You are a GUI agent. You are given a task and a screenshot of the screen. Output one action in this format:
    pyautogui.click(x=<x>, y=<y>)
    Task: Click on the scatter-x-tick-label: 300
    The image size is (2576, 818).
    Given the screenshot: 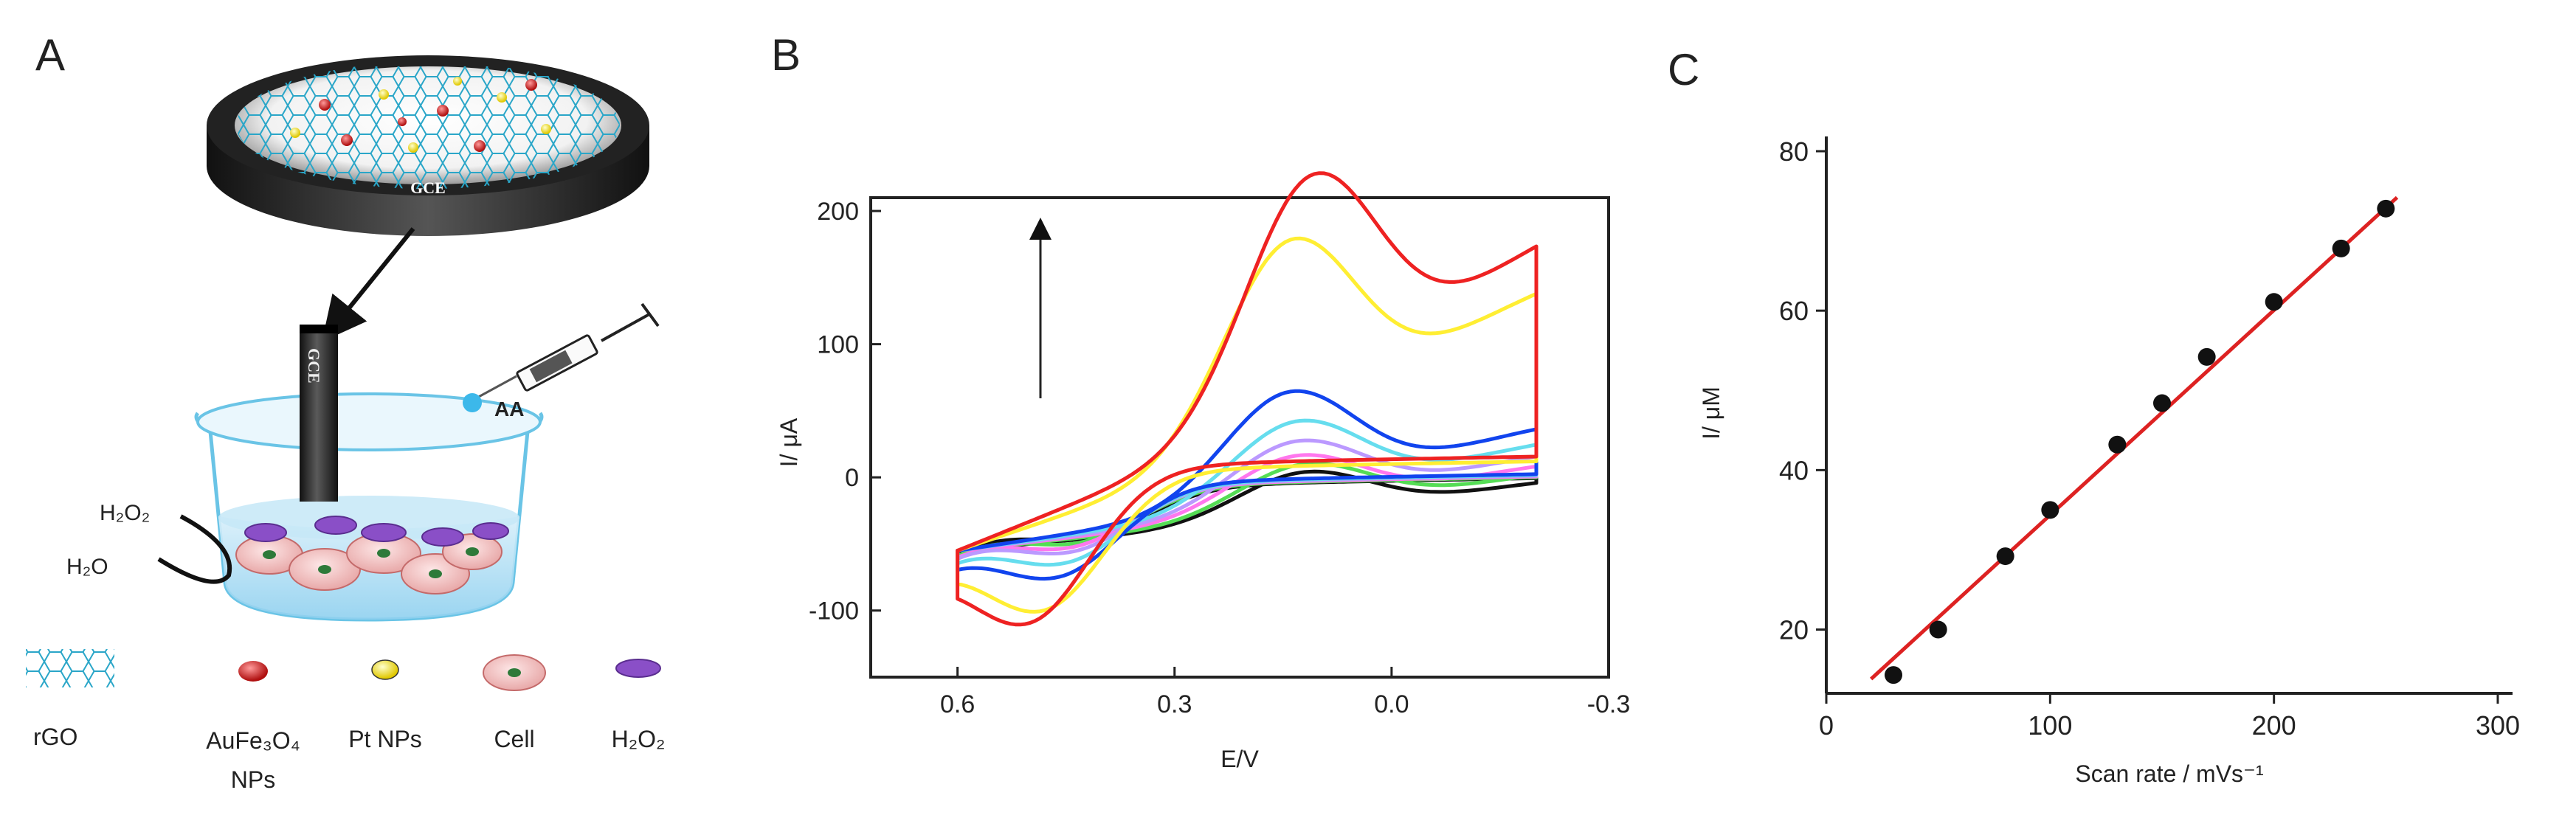 What is the action you would take?
    pyautogui.click(x=2498, y=725)
    